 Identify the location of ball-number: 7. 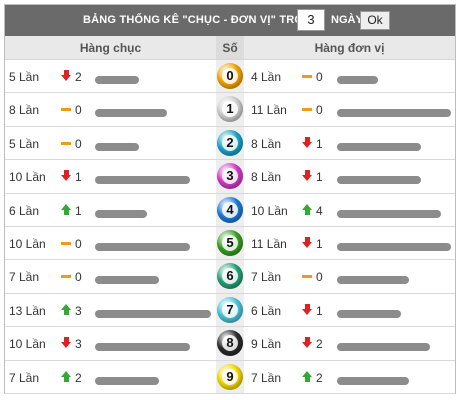
(230, 309).